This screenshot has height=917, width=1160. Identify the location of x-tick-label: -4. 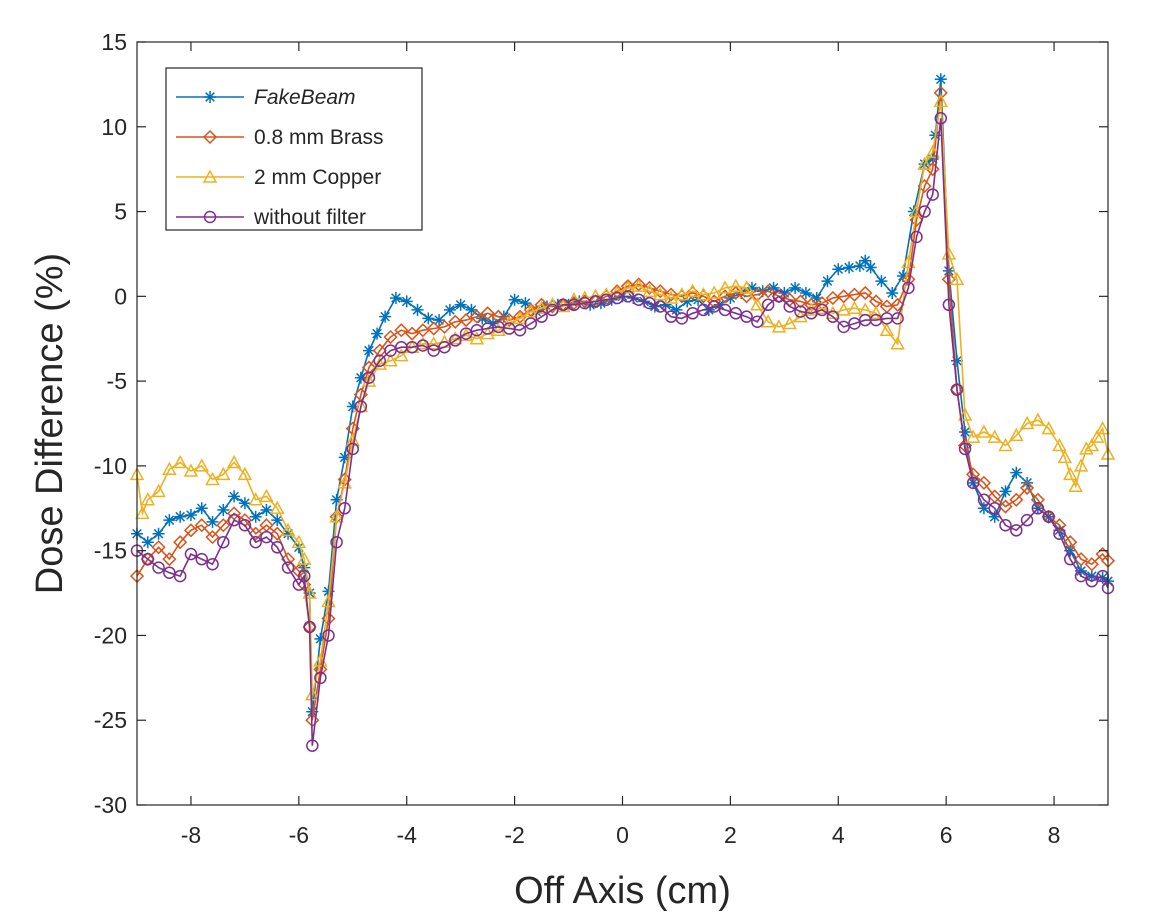
(406, 835).